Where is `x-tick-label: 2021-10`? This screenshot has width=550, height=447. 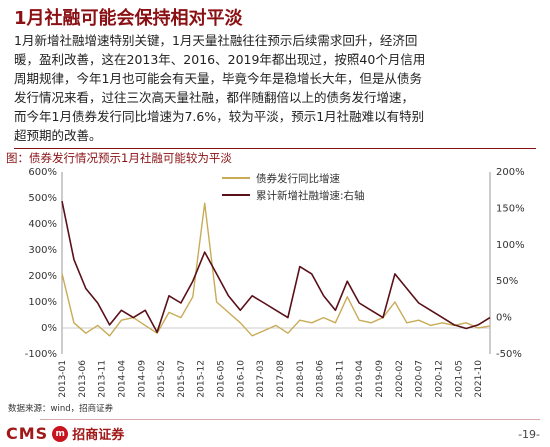
x-tick-label: 2021-10 is located at coordinates (479, 379).